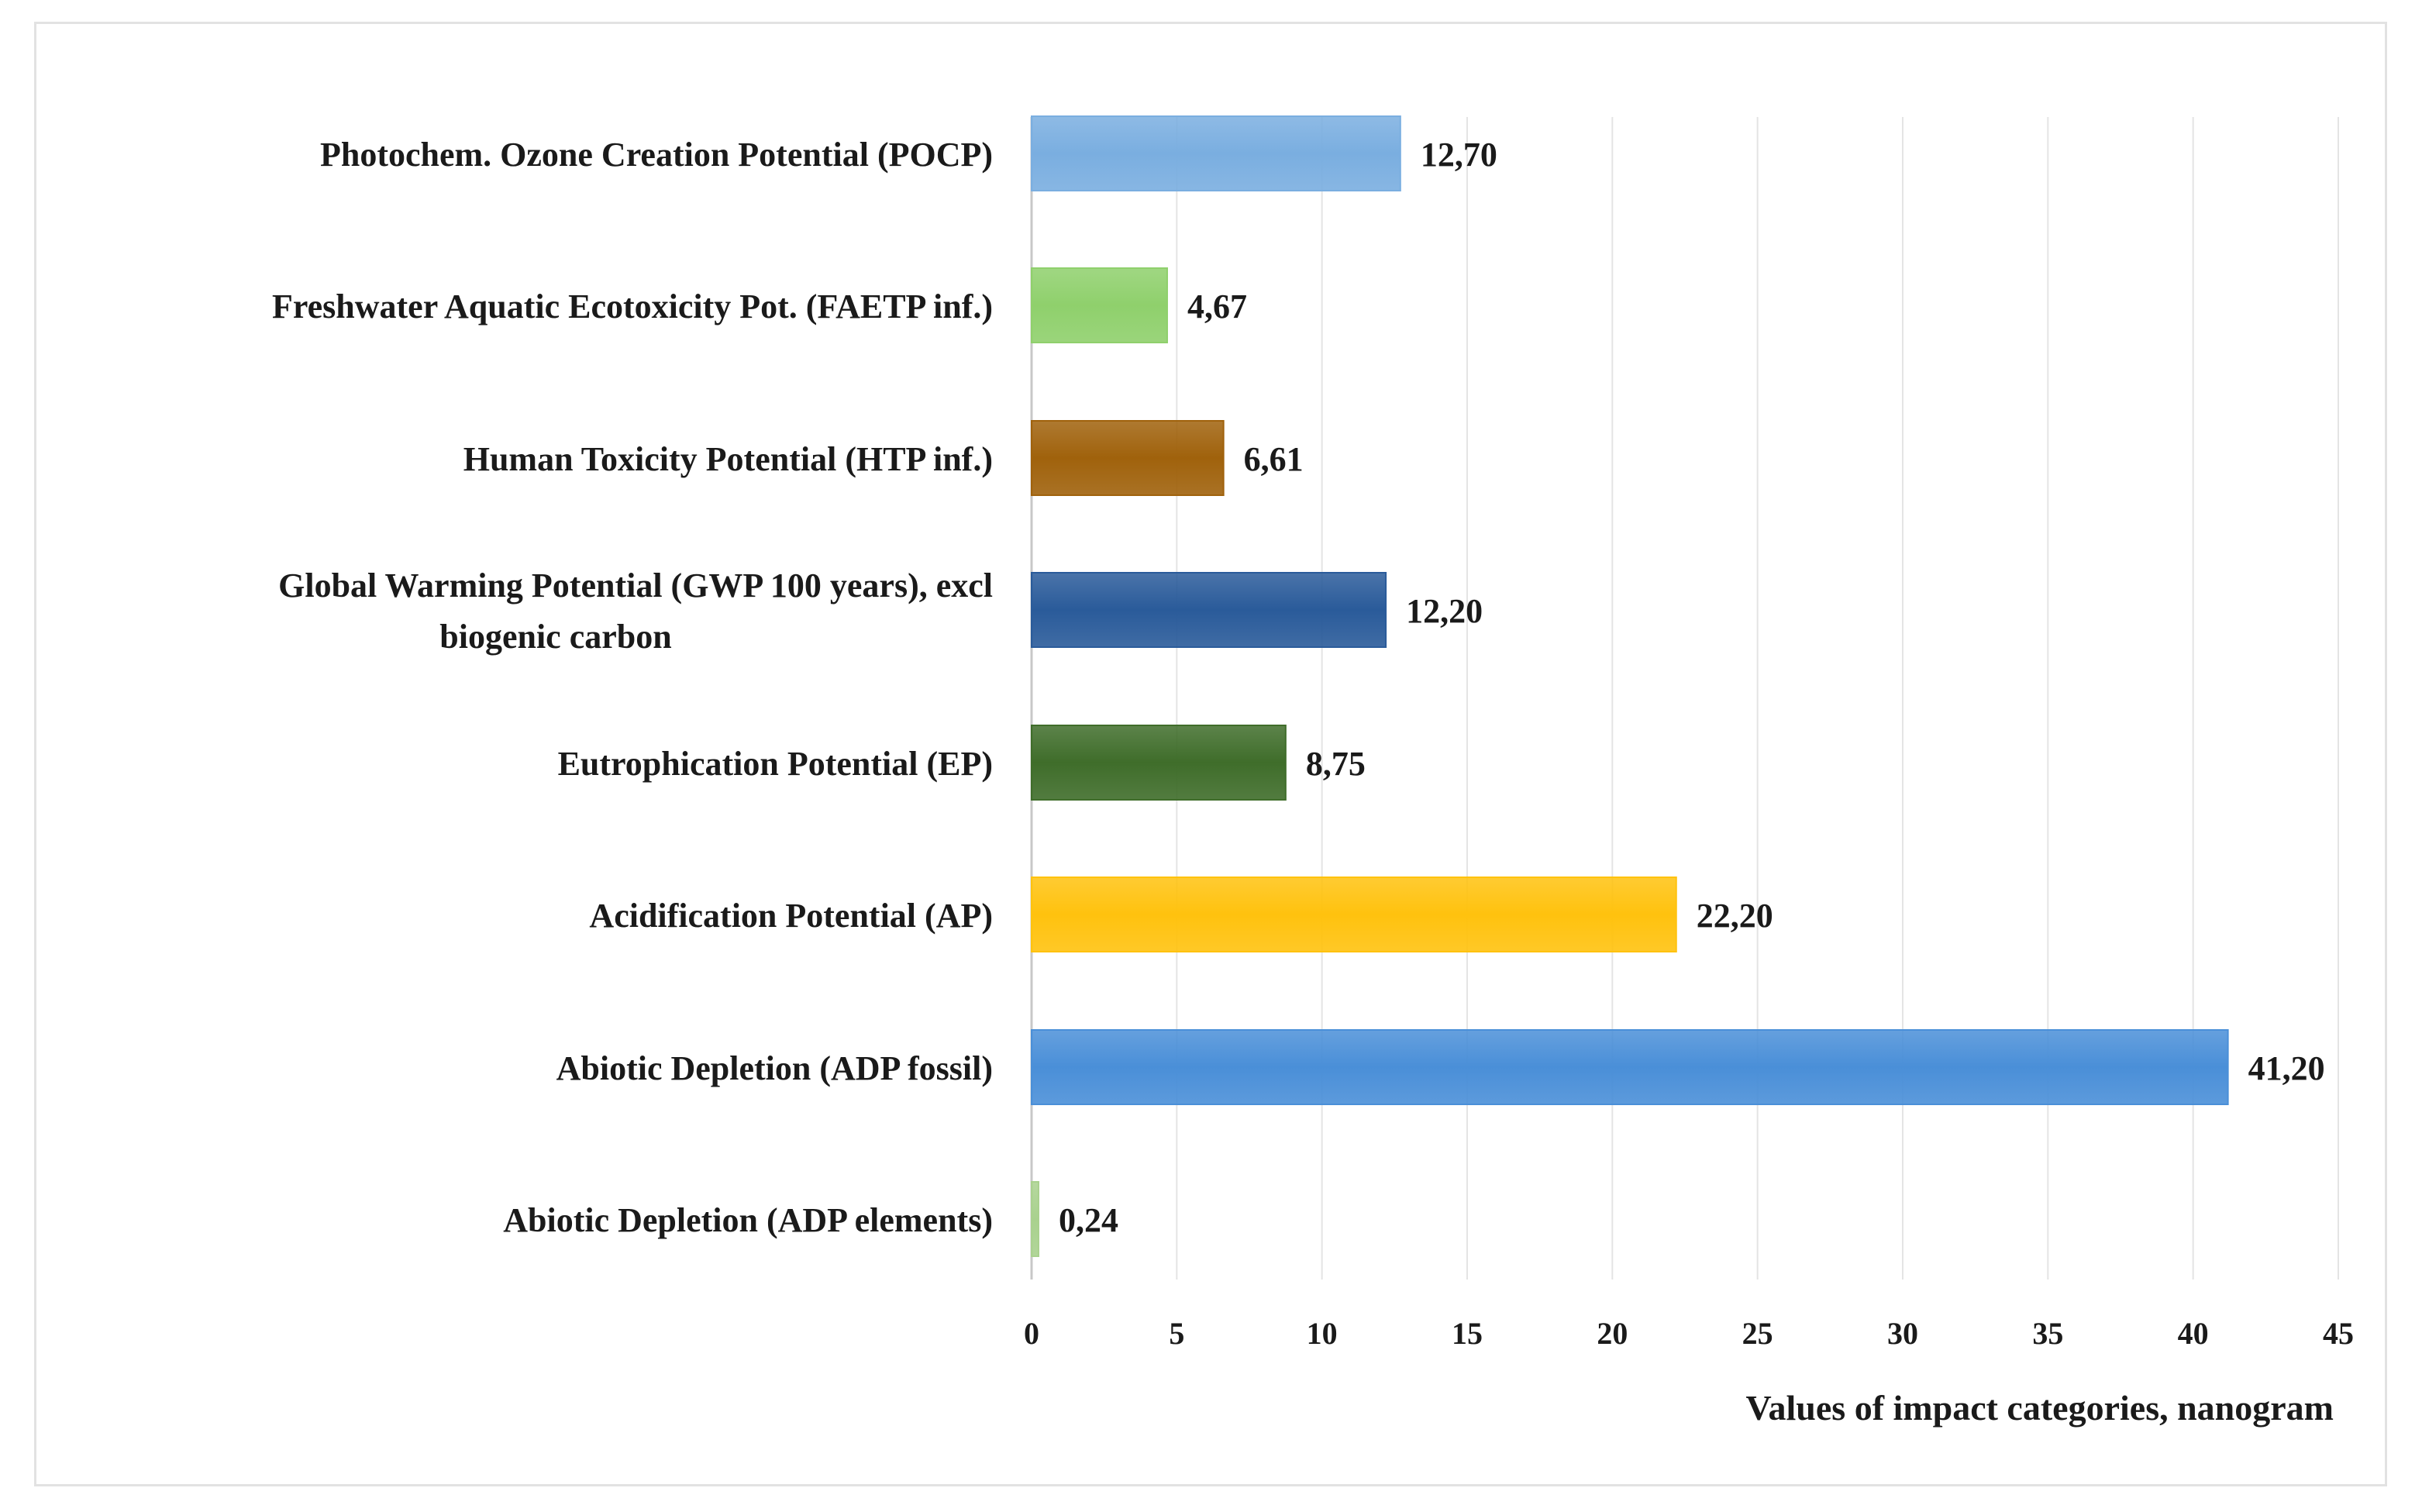 The height and width of the screenshot is (1512, 2422). I want to click on bar-value-label: 12,20, so click(1444, 611).